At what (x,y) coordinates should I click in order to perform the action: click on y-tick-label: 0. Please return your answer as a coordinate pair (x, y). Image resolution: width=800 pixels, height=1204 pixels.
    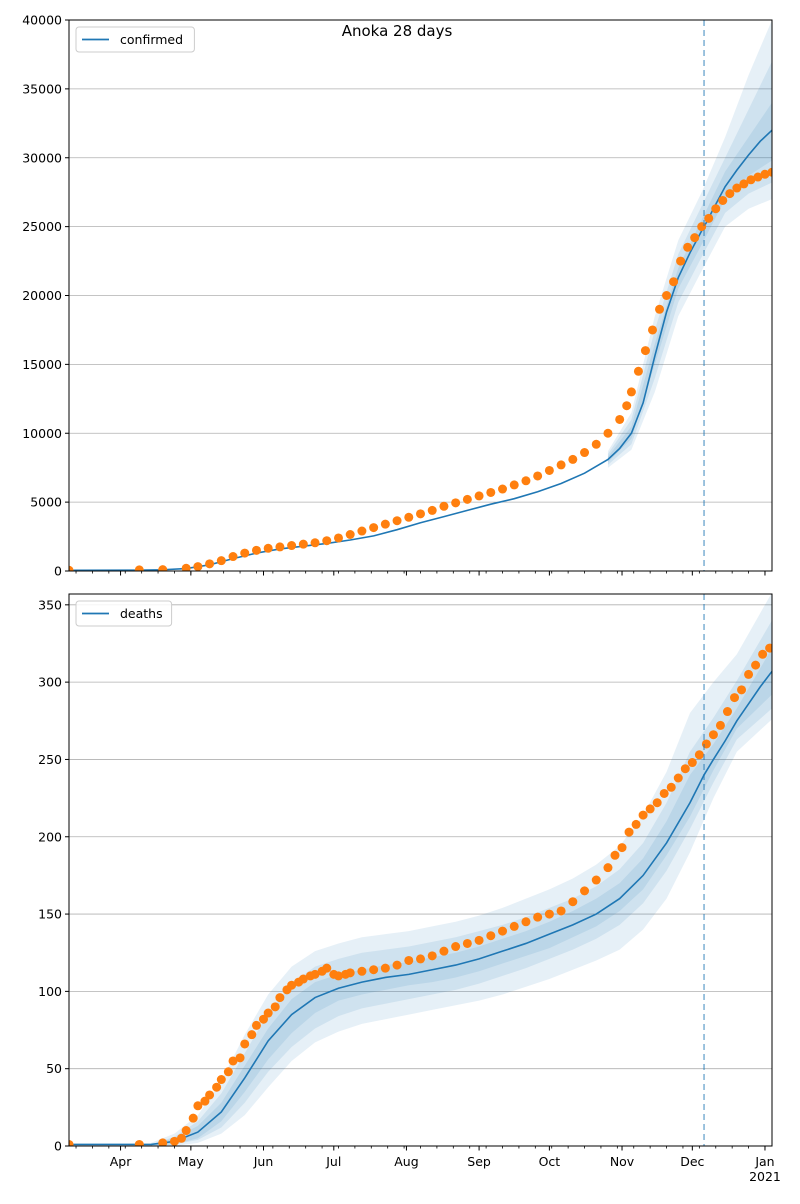
    Looking at the image, I should click on (58, 1146).